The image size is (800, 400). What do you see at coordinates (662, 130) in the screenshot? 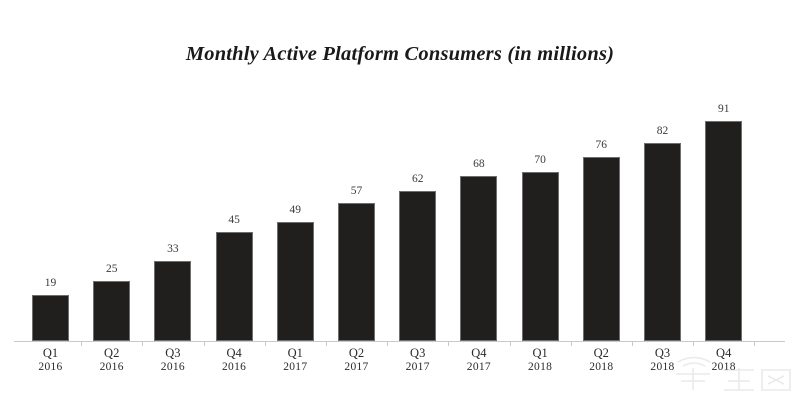
I see `bar-value-label: 82` at bounding box center [662, 130].